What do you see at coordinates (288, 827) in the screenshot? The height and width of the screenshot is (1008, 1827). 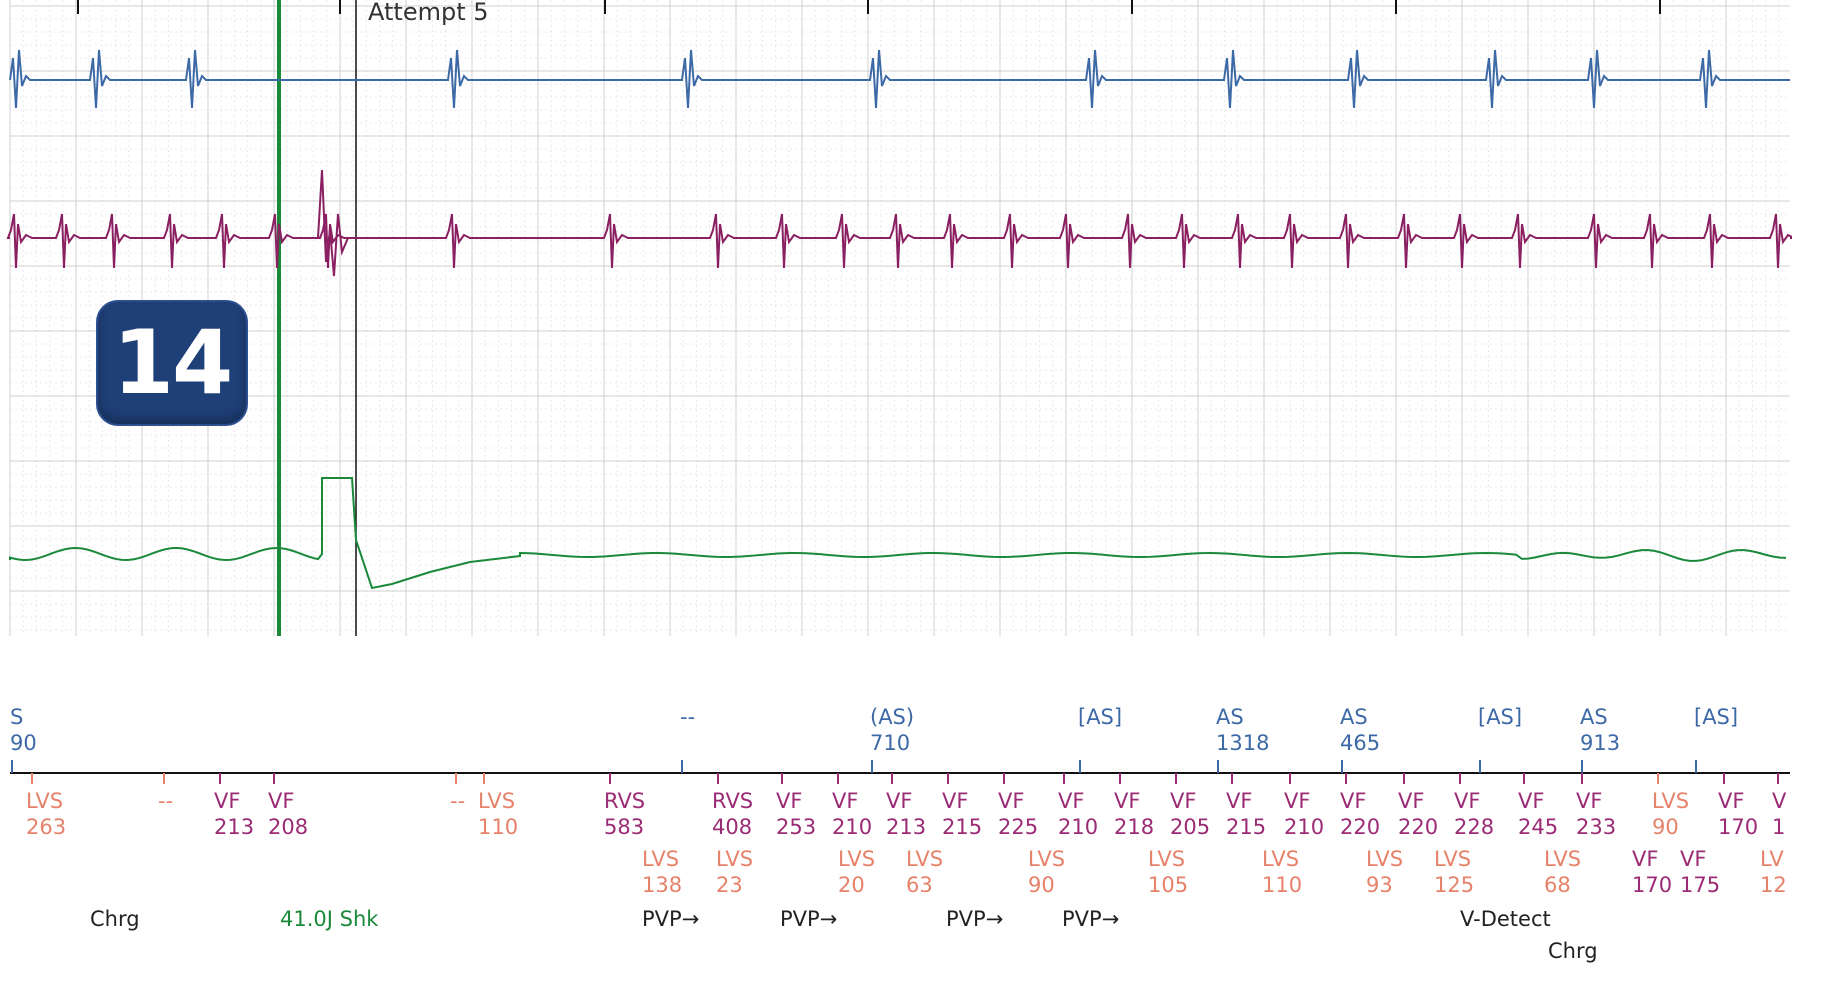 I see `ventricular-marker-value: 208` at bounding box center [288, 827].